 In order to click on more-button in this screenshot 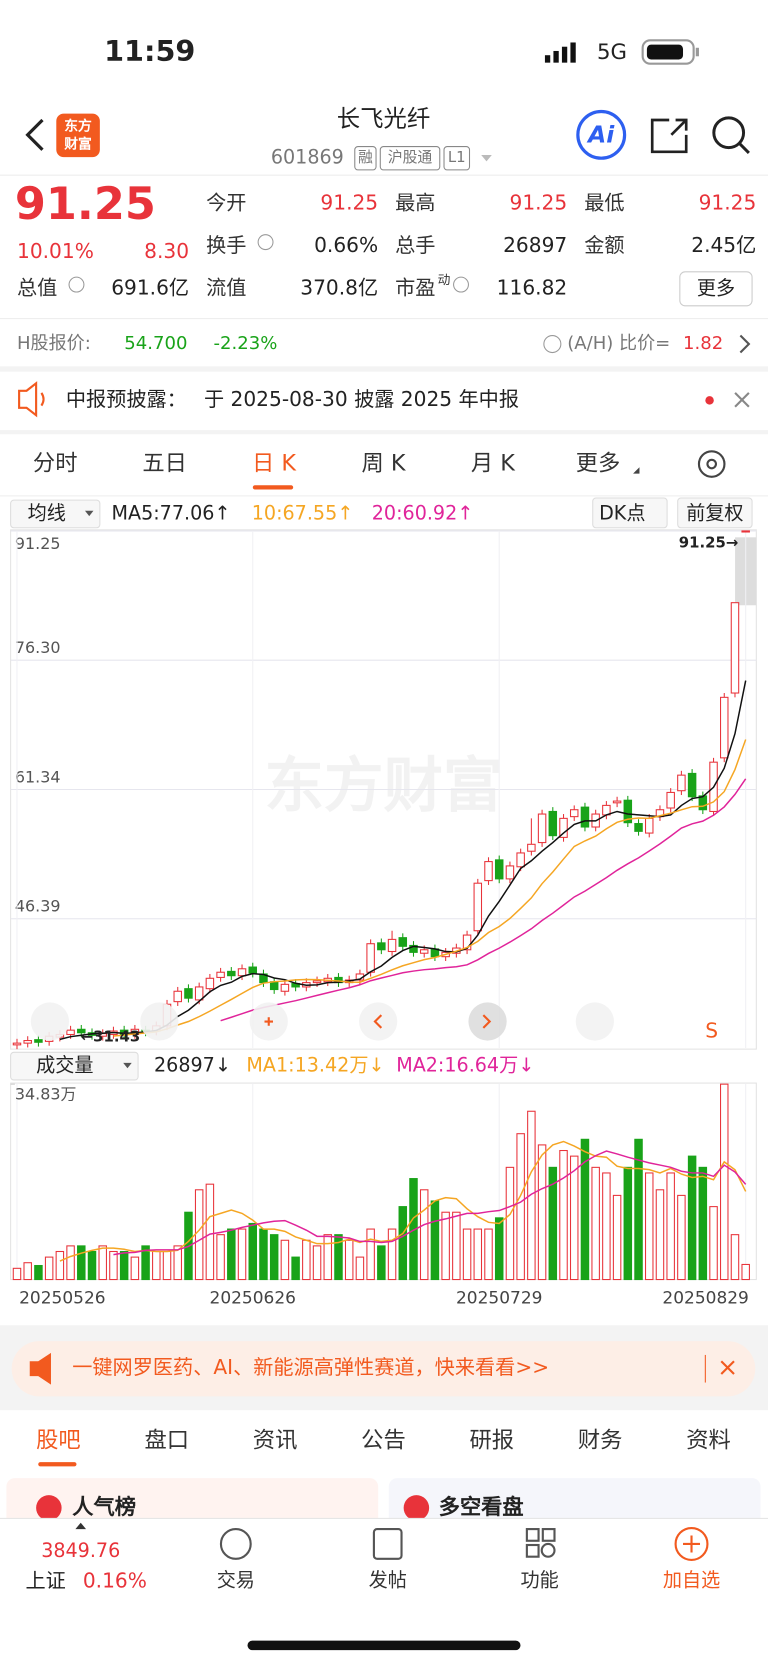, I will do `click(716, 289)`.